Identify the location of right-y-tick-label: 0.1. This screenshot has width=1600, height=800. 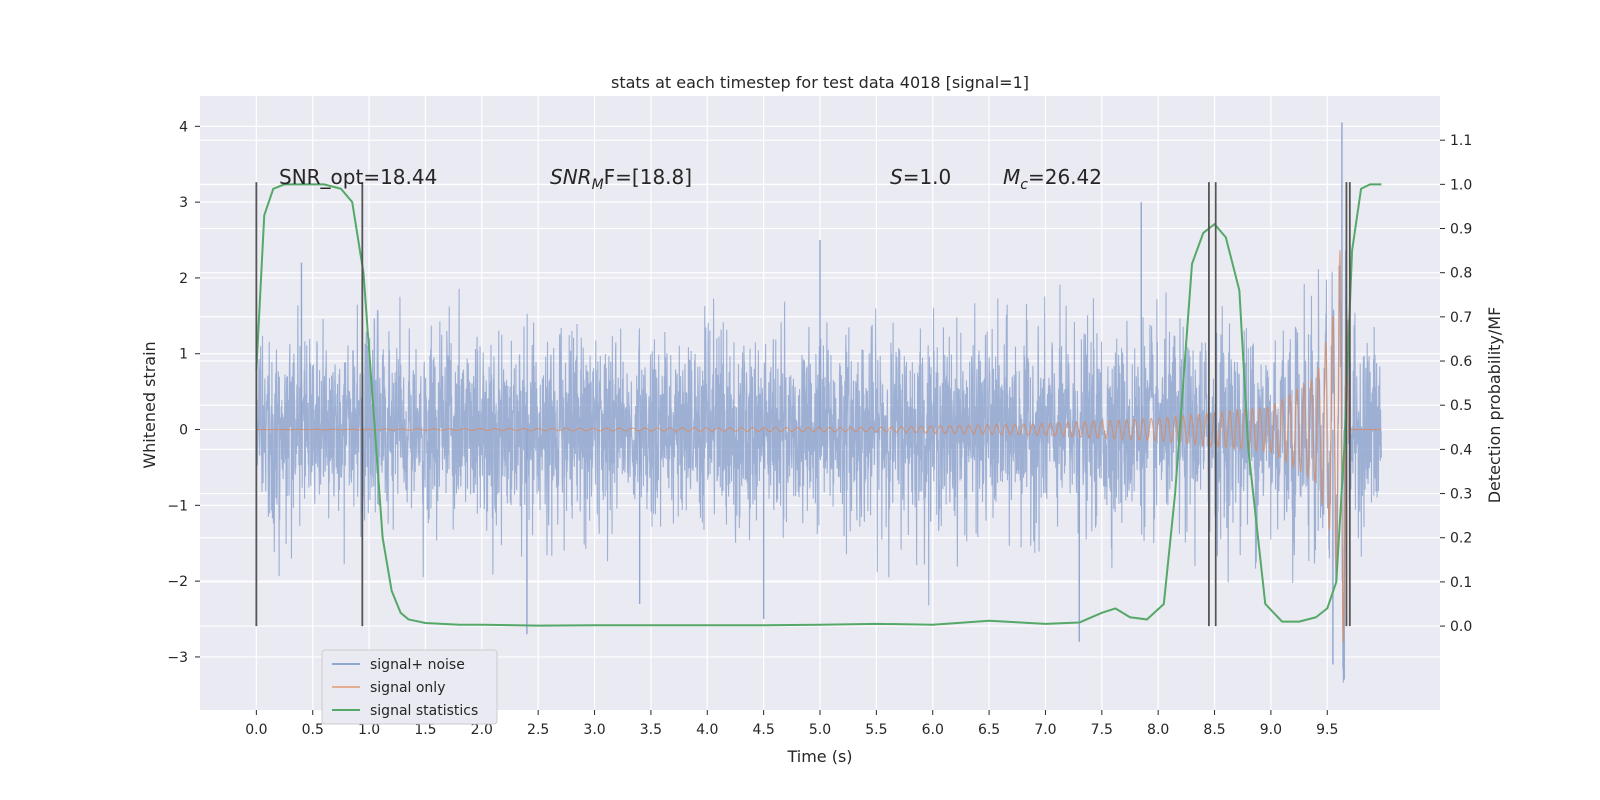
(1461, 583).